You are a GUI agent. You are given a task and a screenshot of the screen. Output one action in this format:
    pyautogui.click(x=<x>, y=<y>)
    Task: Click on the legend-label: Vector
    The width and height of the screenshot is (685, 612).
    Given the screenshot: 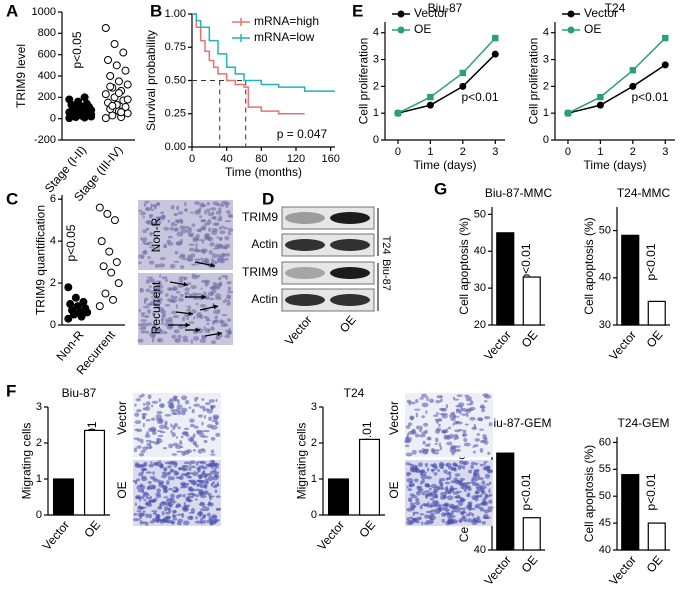 What is the action you would take?
    pyautogui.click(x=431, y=13)
    